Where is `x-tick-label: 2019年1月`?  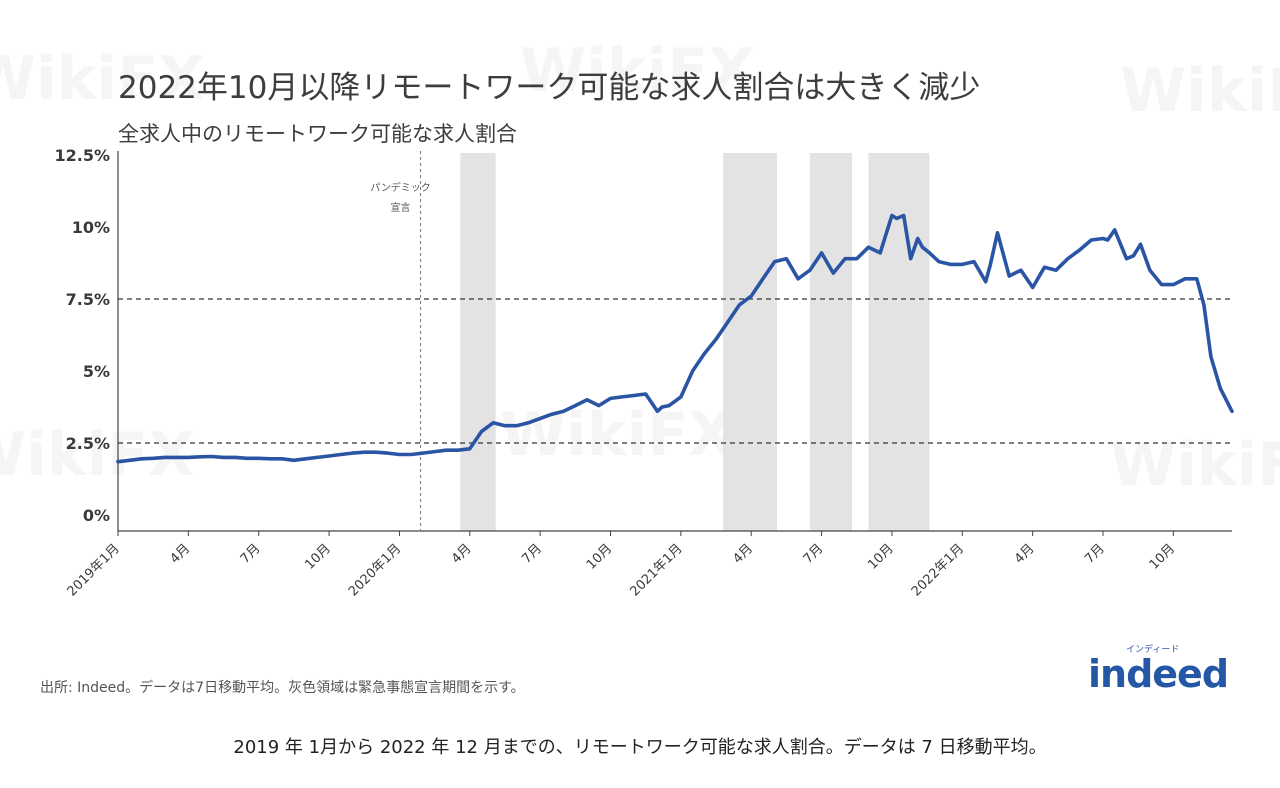 x-tick-label: 2019年1月 is located at coordinates (94, 570).